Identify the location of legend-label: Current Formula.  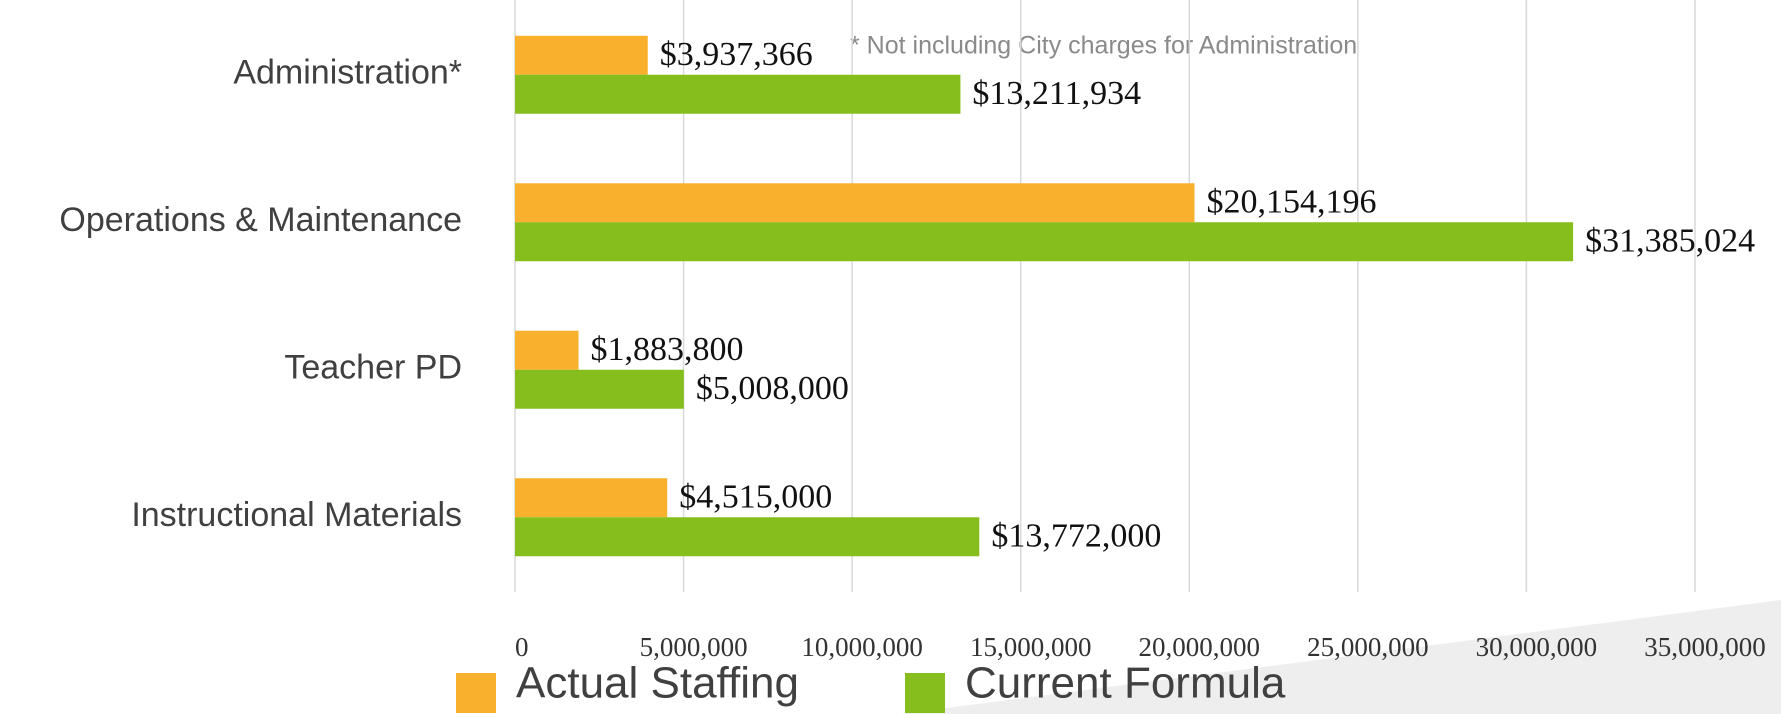
(1125, 683).